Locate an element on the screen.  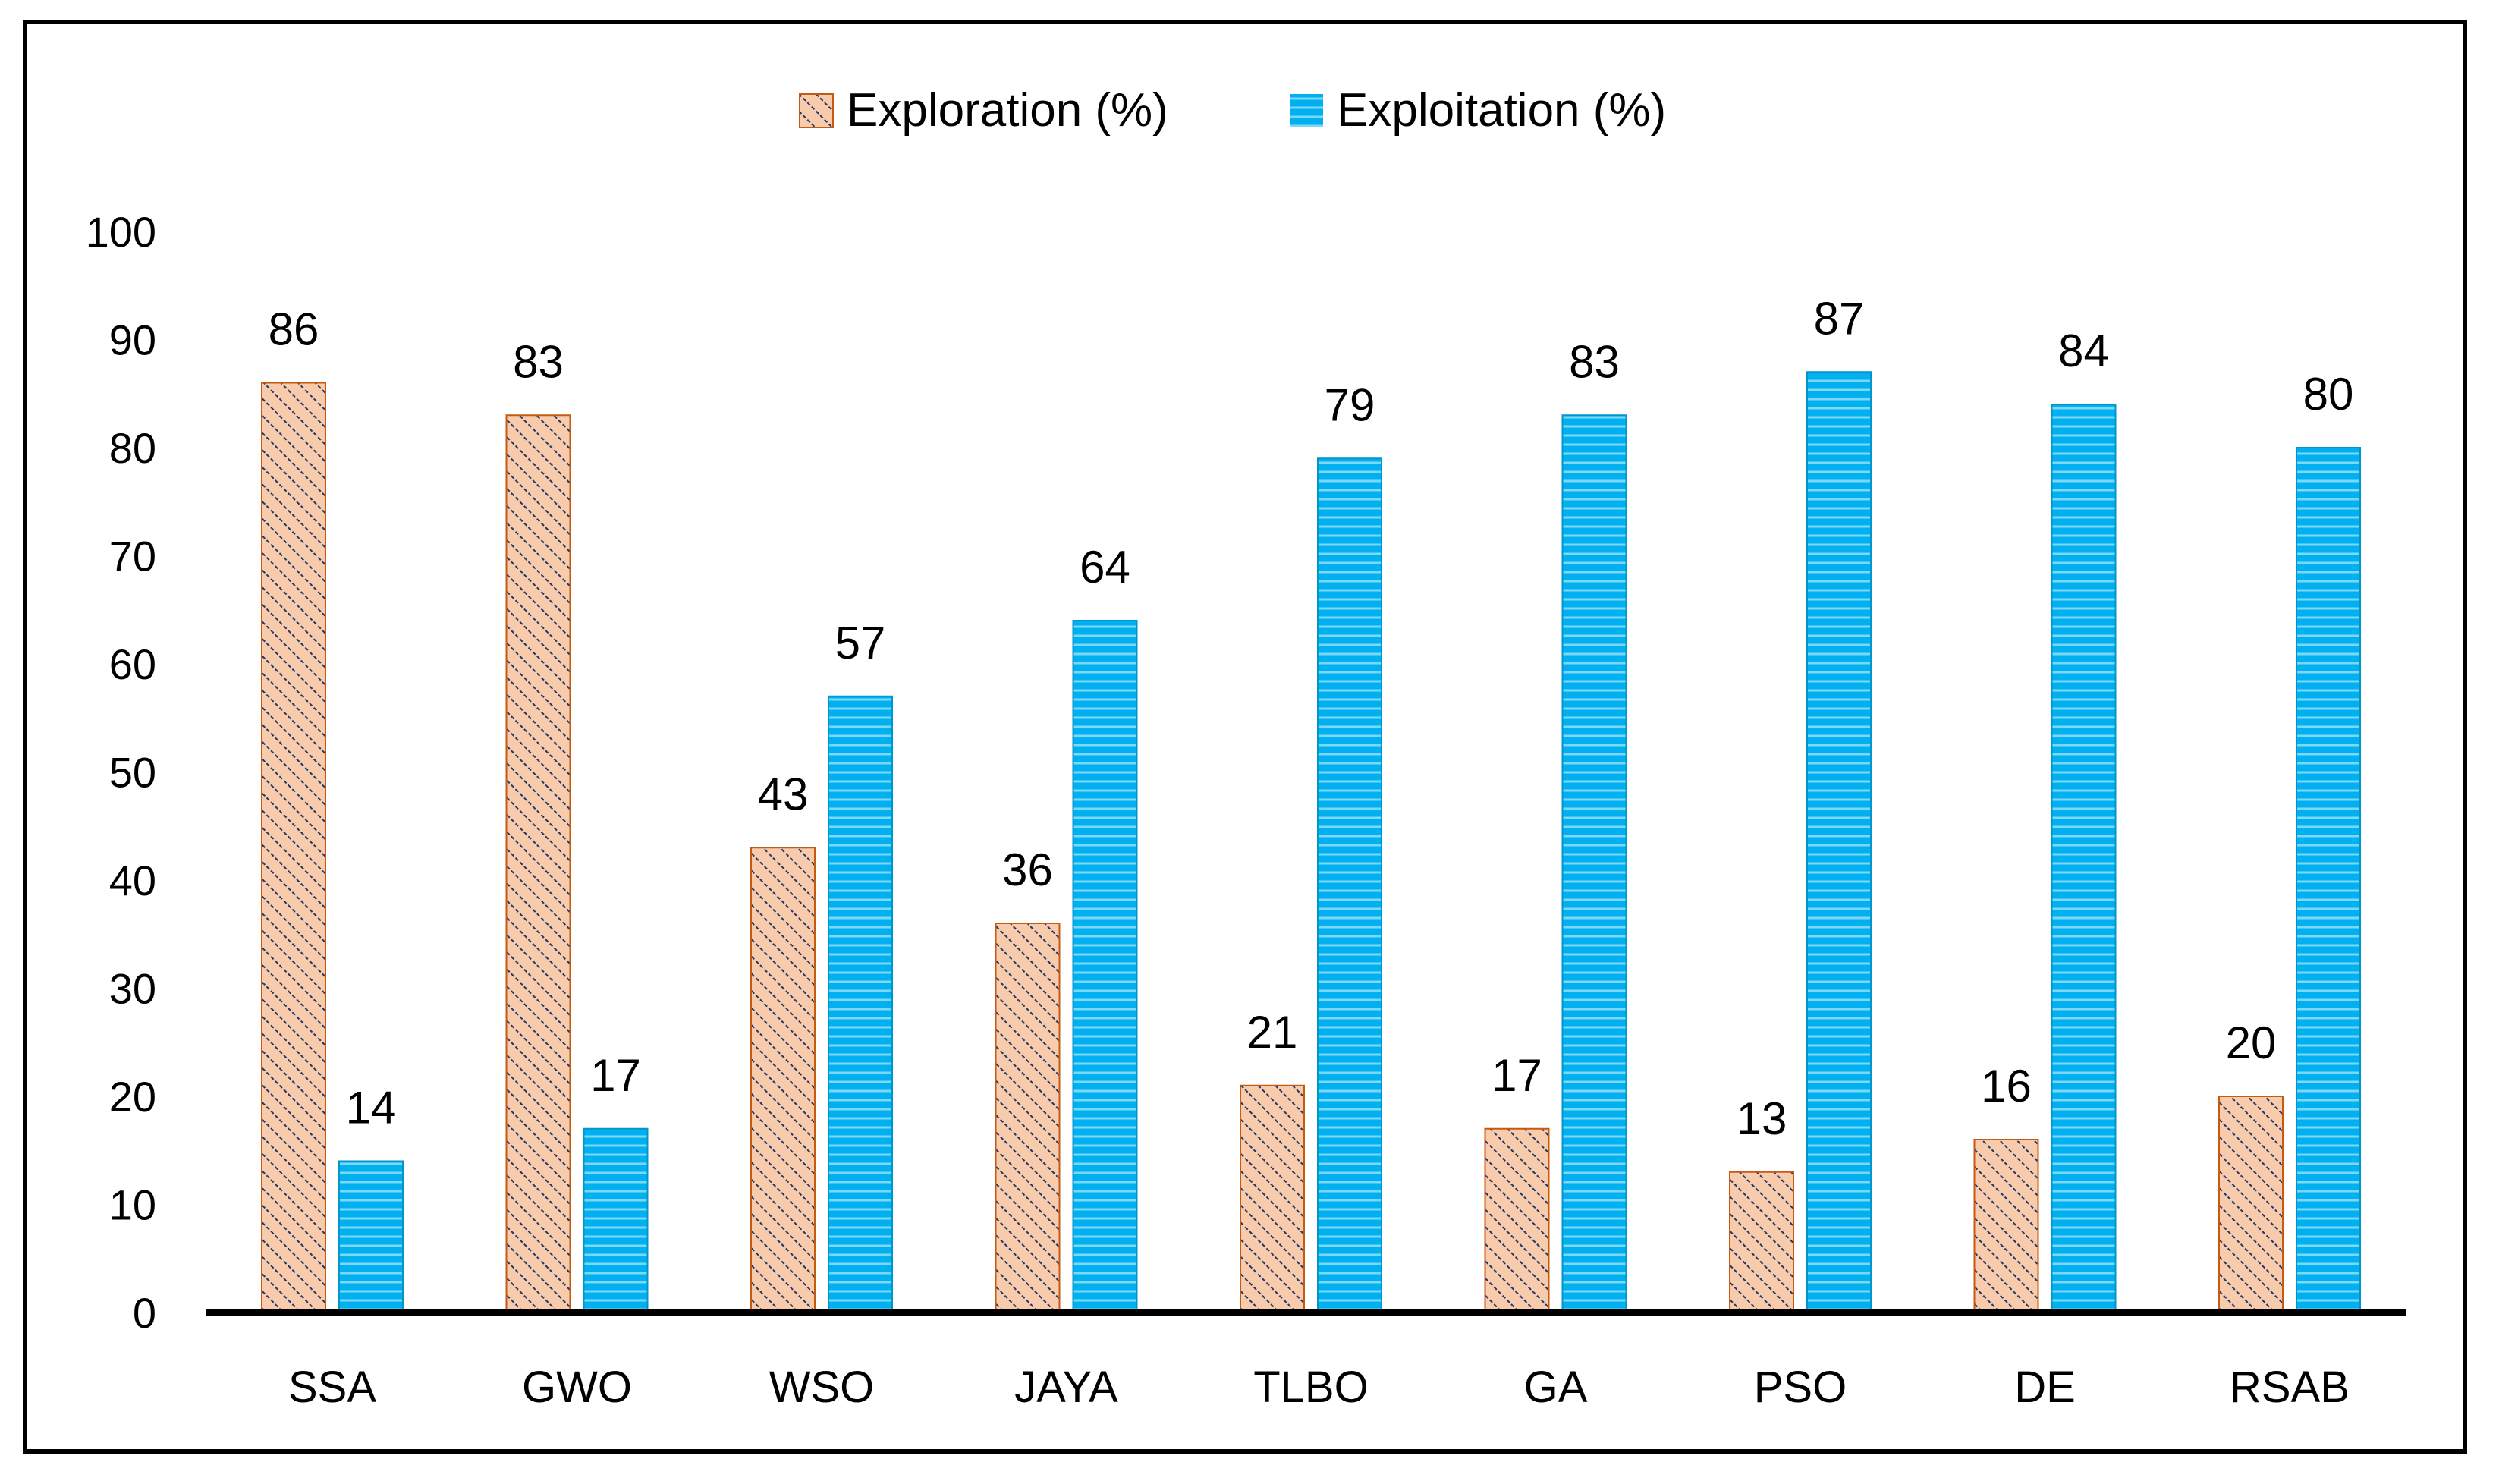
data-label-exploitation-de: 84 is located at coordinates (2083, 350).